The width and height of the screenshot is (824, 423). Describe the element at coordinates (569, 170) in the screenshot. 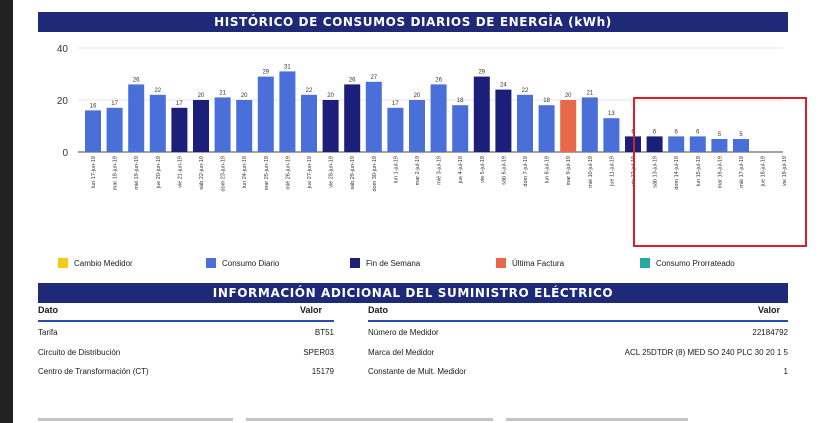

I see `x-tick-label: mar 9-jul-19` at that location.